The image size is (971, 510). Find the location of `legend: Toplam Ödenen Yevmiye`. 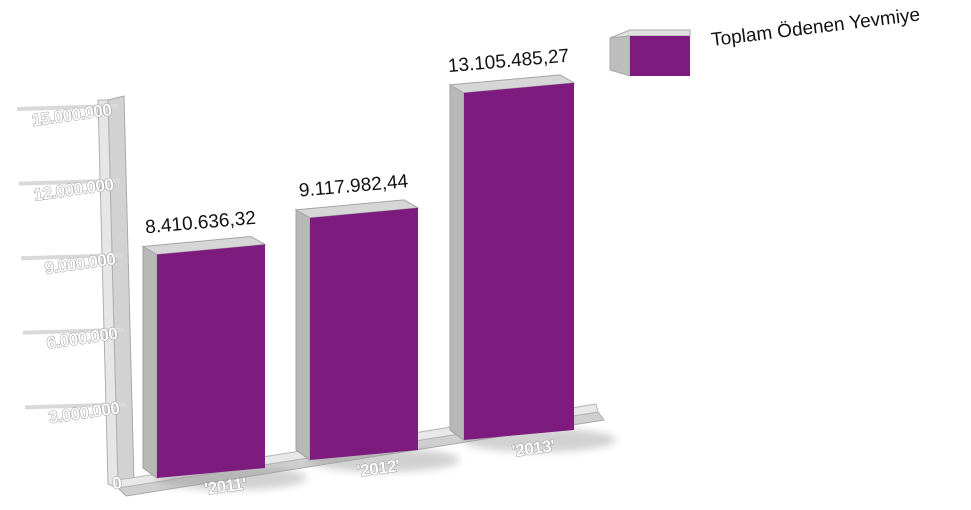

legend: Toplam Ödenen Yevmiye is located at coordinates (765, 41).